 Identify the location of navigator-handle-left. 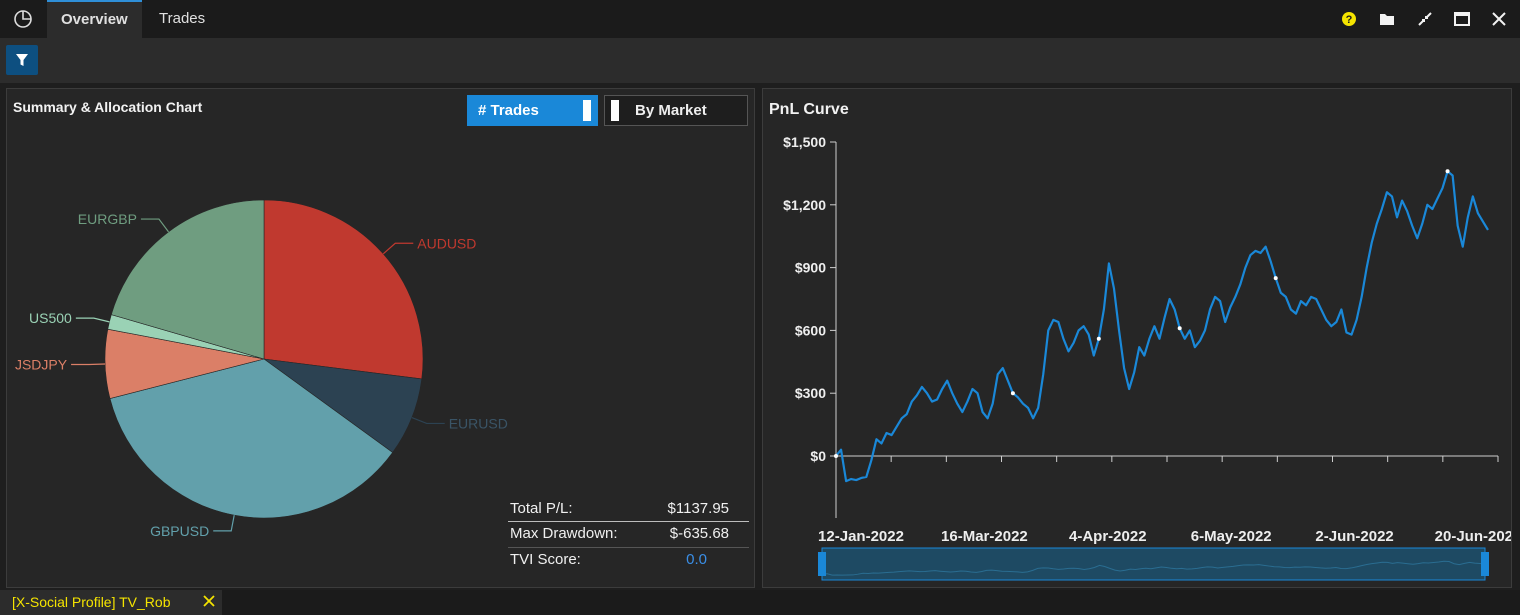
(822, 564).